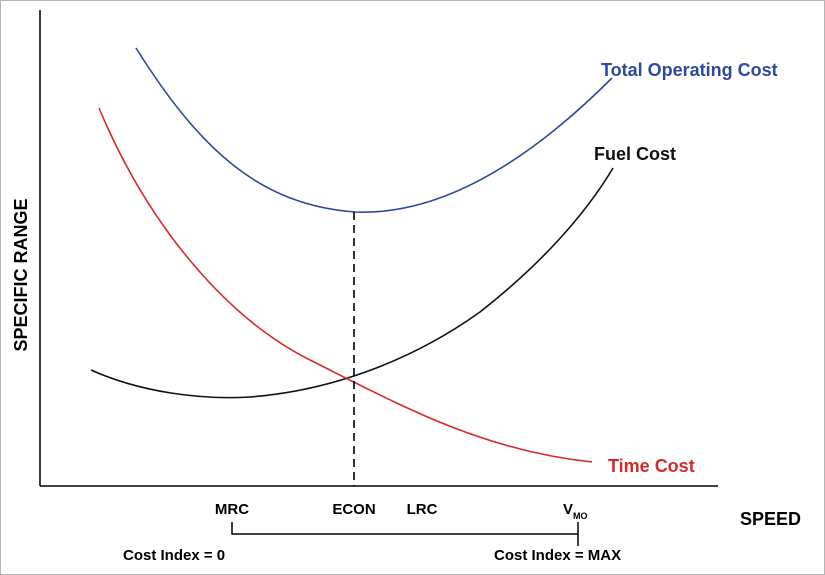 The image size is (825, 575). What do you see at coordinates (232, 509) in the screenshot?
I see `x-tick-label-mrc: MRC` at bounding box center [232, 509].